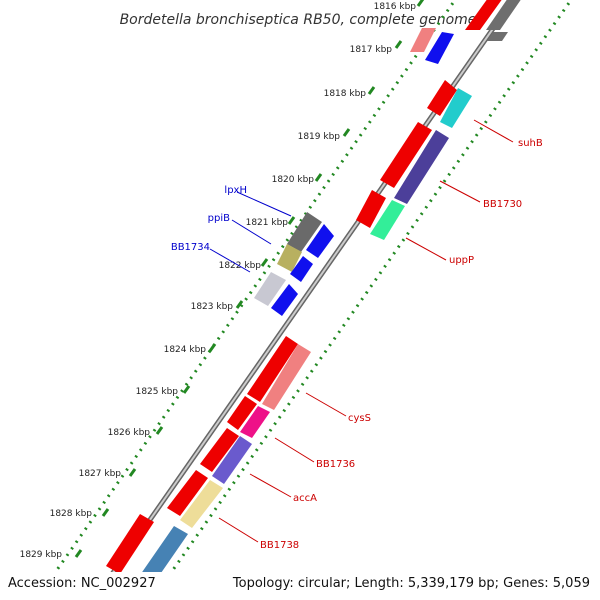  Describe the element at coordinates (293, 180) in the screenshot. I see `ruler-label: 1820 kbp` at that location.